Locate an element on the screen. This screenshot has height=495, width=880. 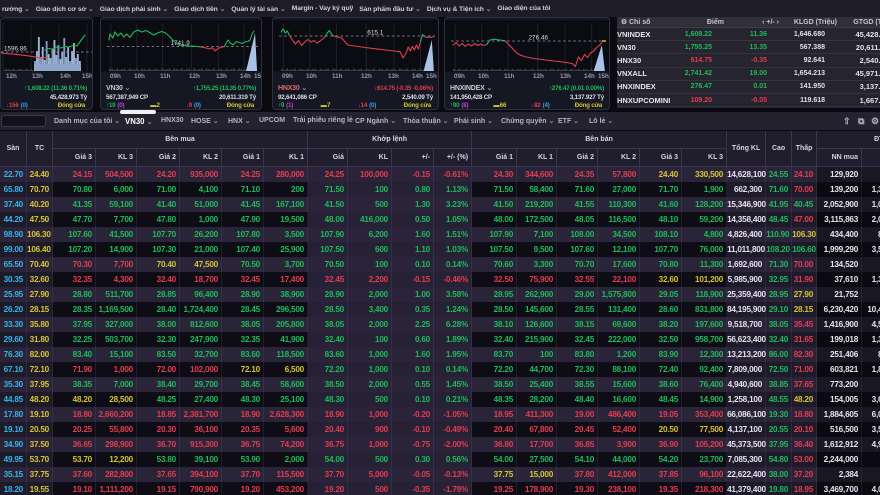
svg-text: 1741.9 is located at coordinates (181, 43).